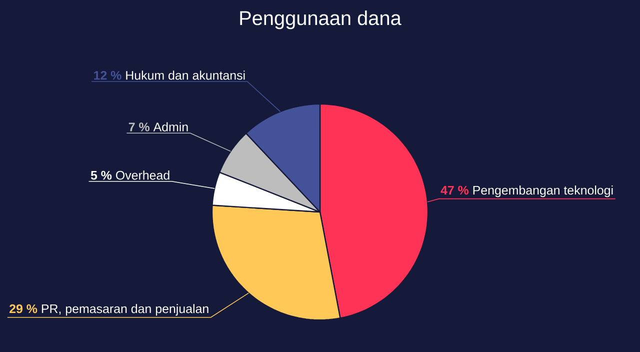 The image size is (640, 352). Describe the element at coordinates (143, 175) in the screenshot. I see `slice-label: Overhead` at that location.